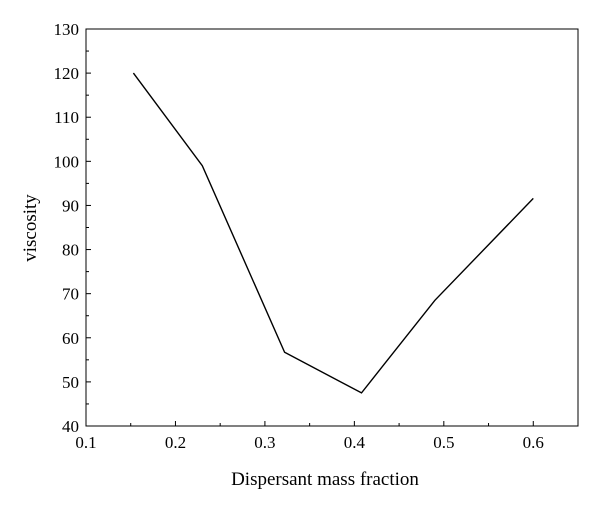 This screenshot has height=515, width=600. Describe the element at coordinates (67, 29) in the screenshot. I see `y-tick-label: 130` at that location.